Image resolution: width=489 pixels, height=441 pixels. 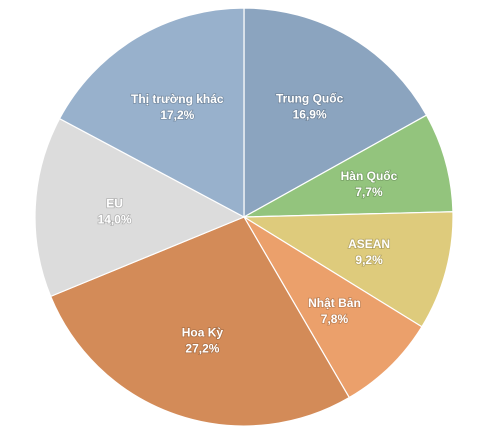 What do you see at coordinates (348, 166) in the screenshot?
I see `pie-slice-han-quoc` at bounding box center [348, 166].